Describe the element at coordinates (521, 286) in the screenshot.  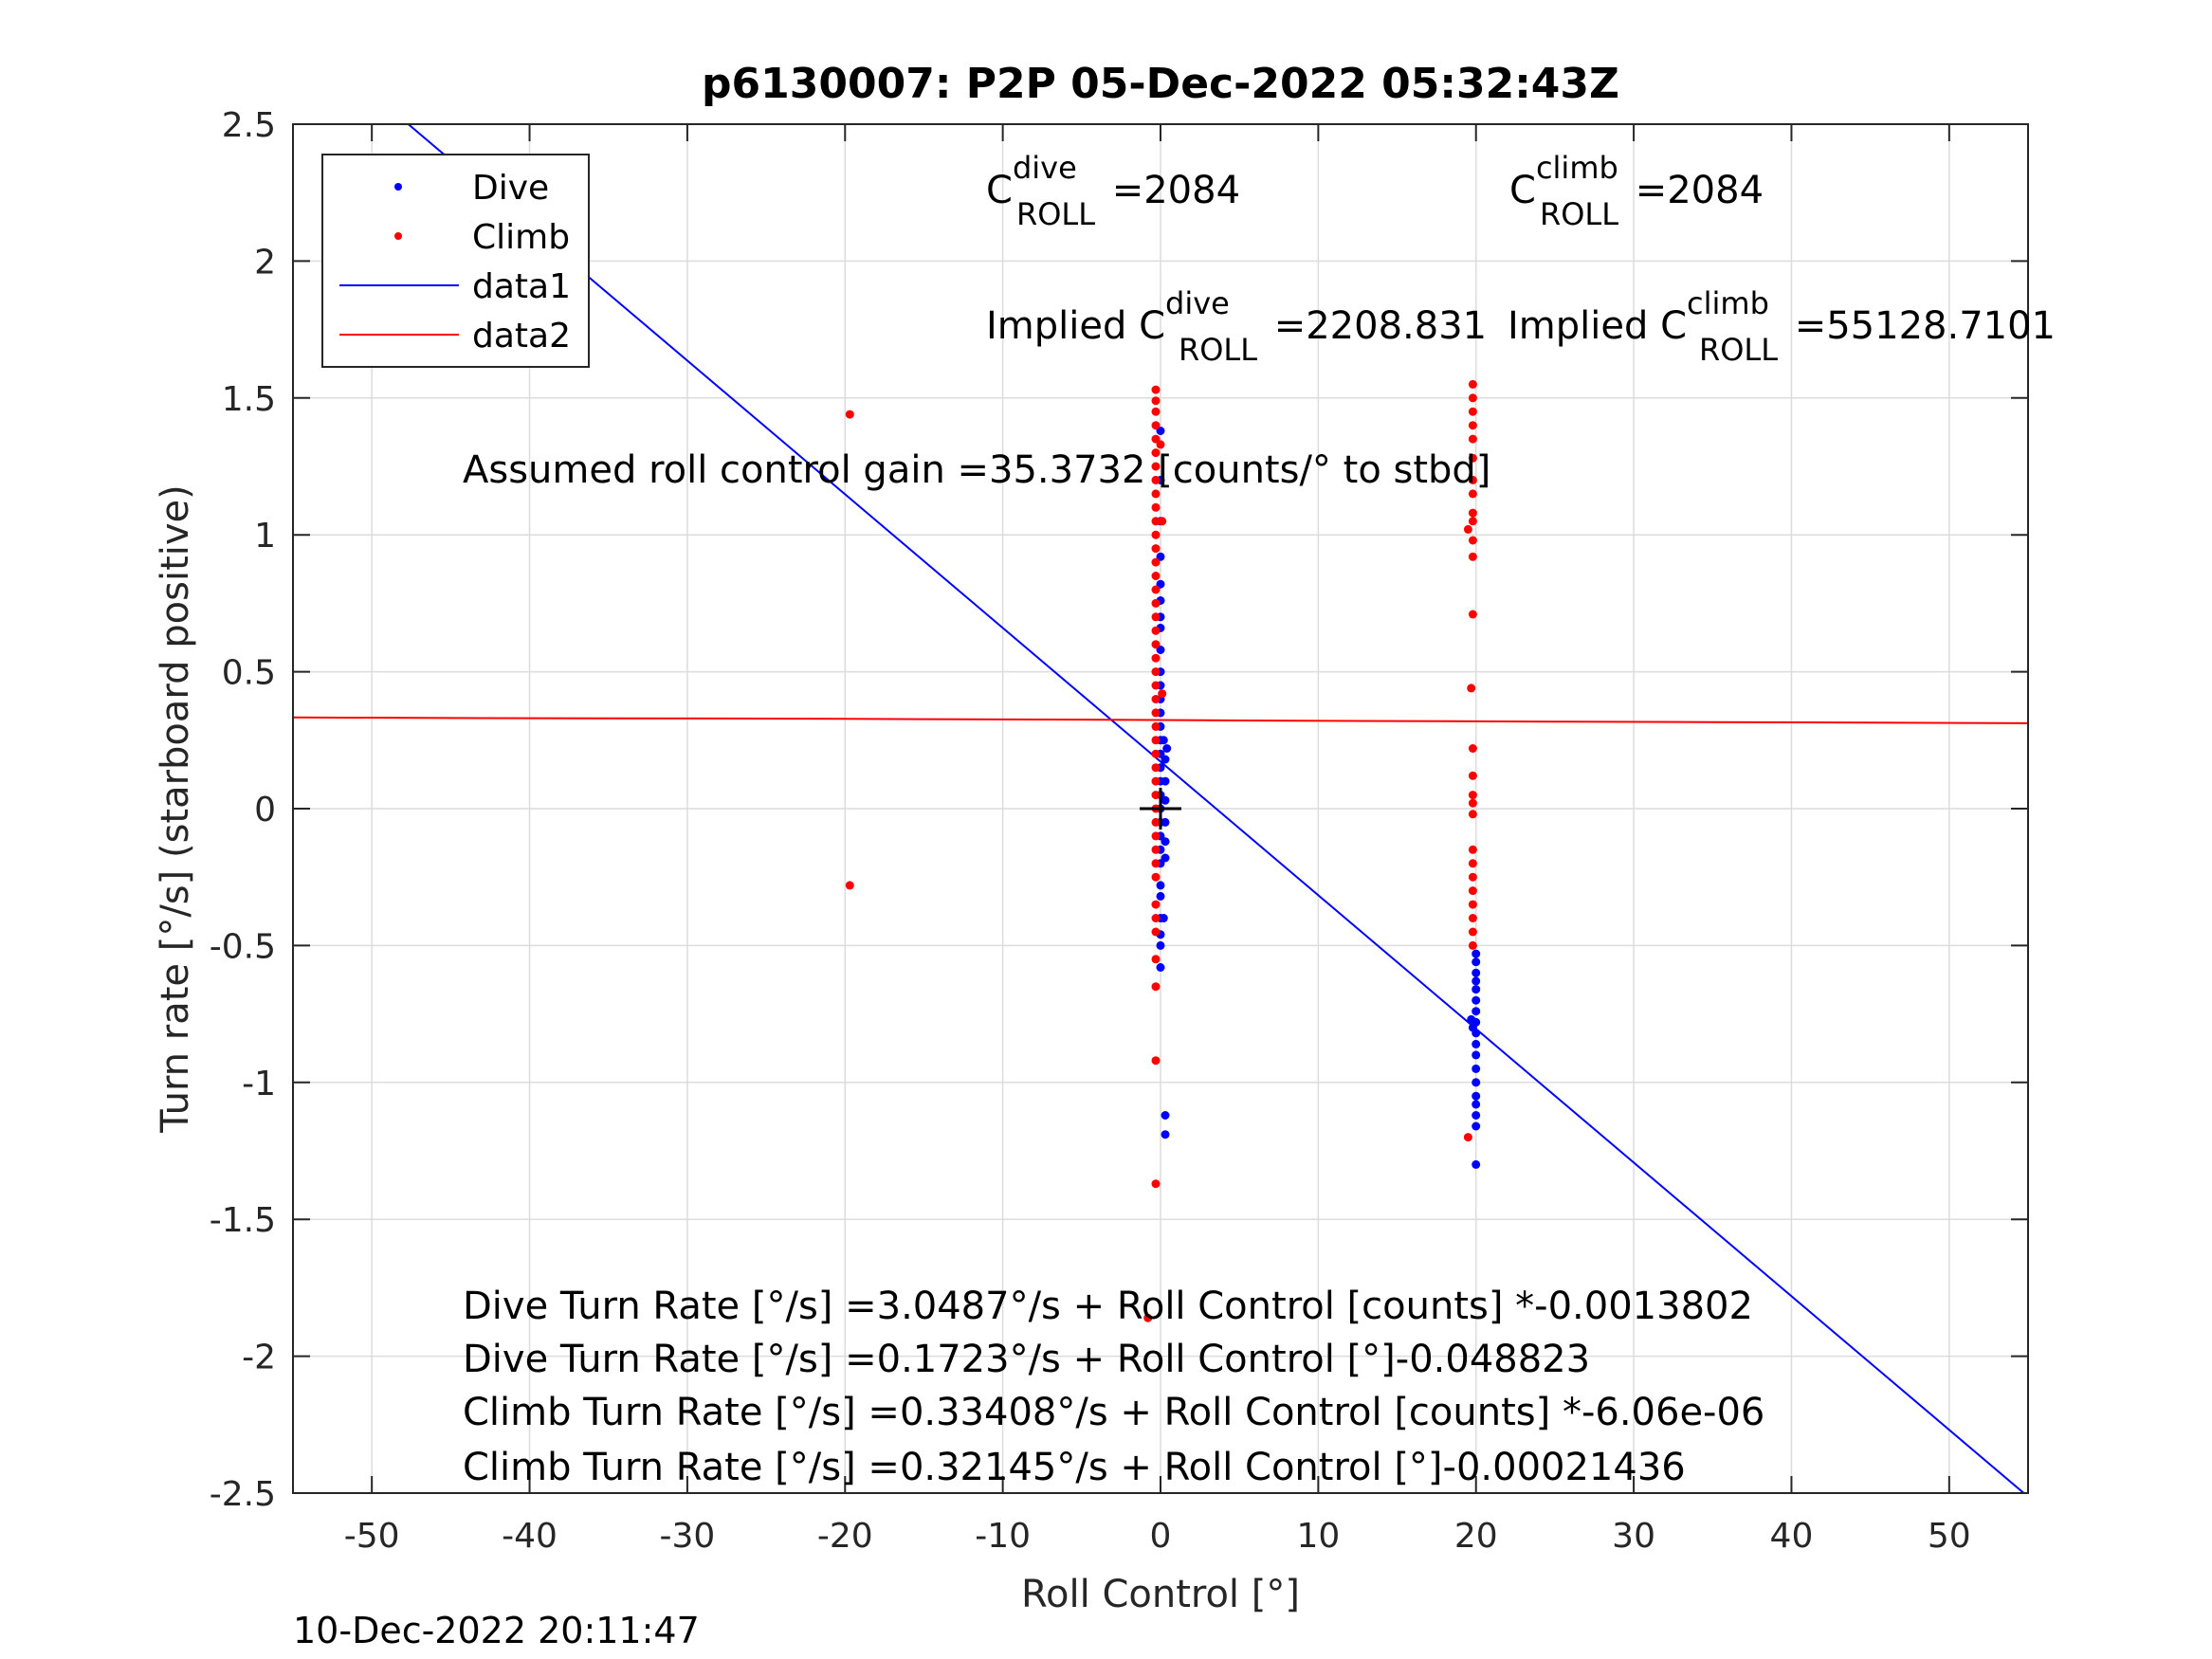
I see `legend-data1-label: data1` at that location.